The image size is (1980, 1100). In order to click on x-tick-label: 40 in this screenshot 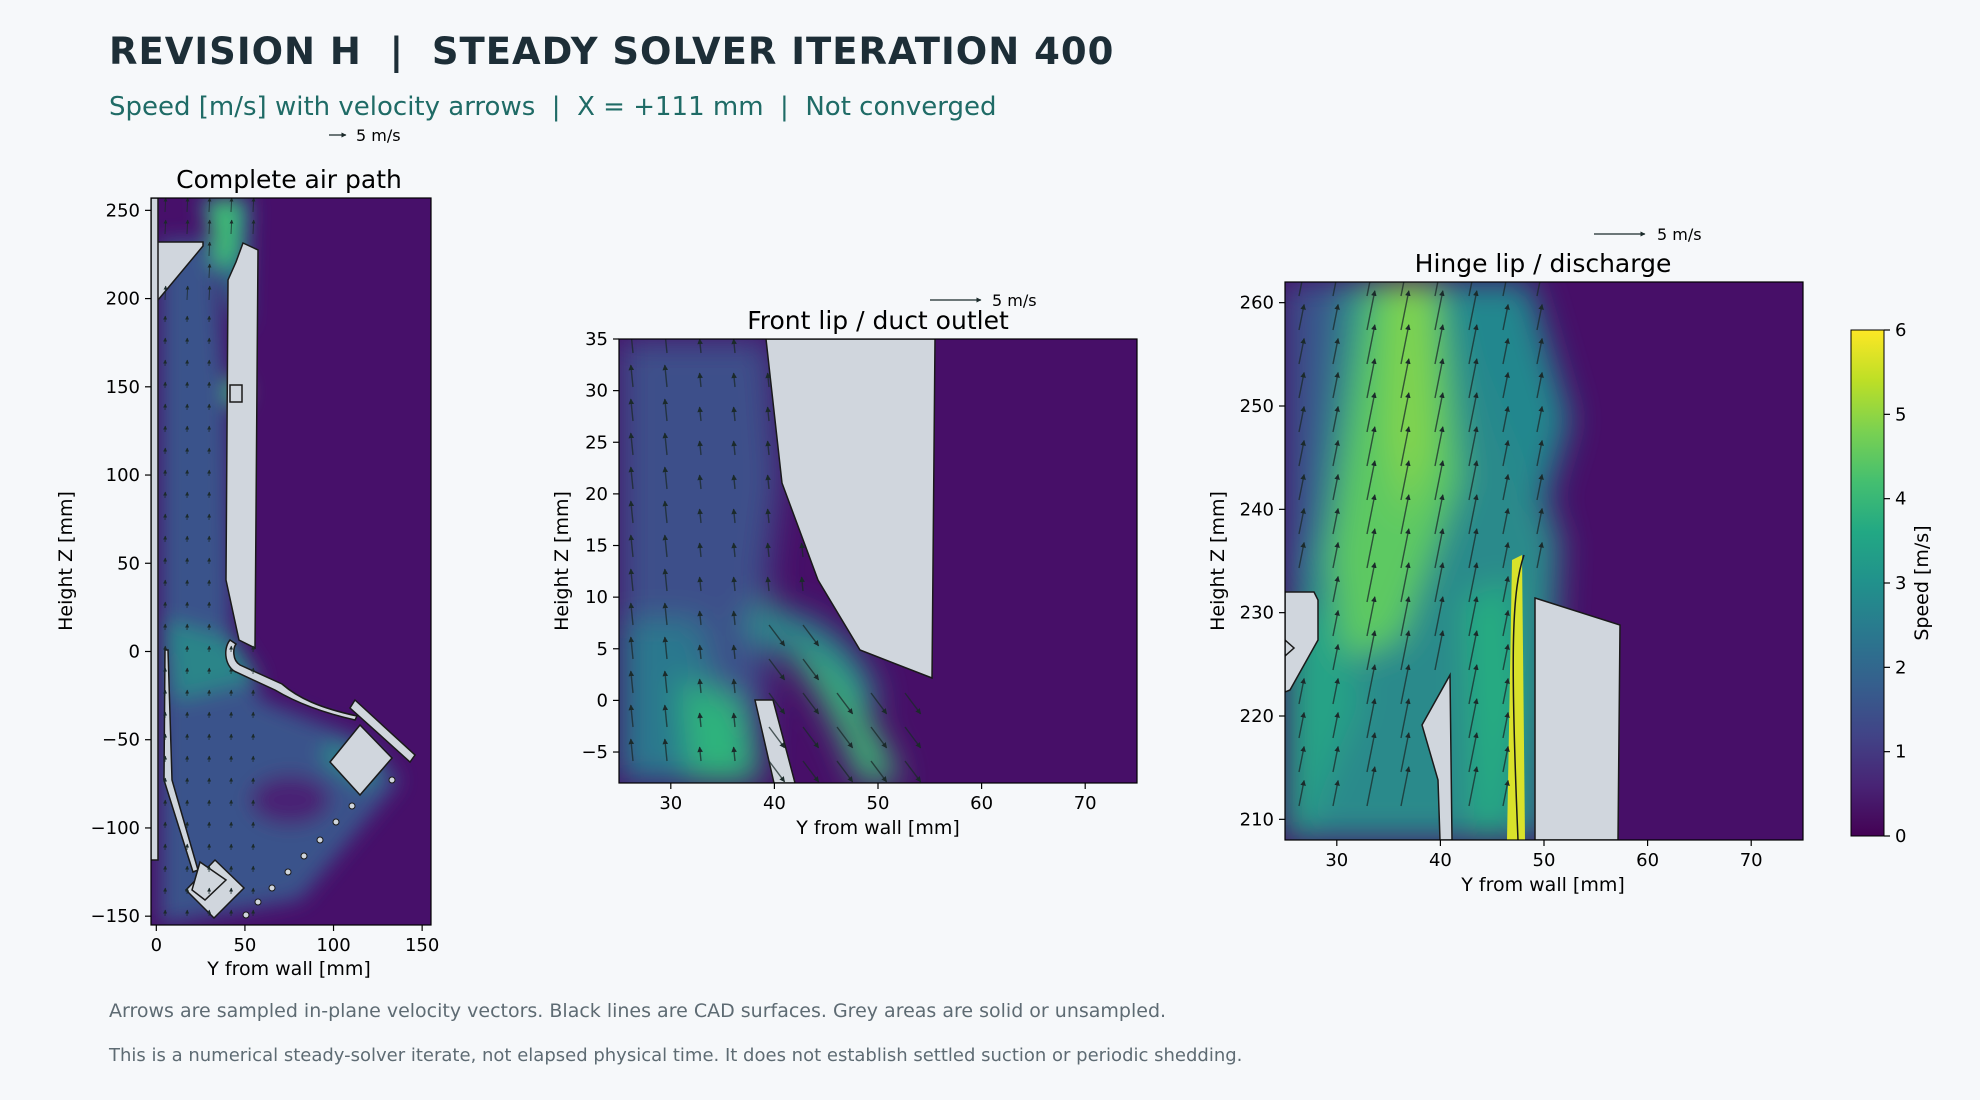, I will do `click(774, 803)`.